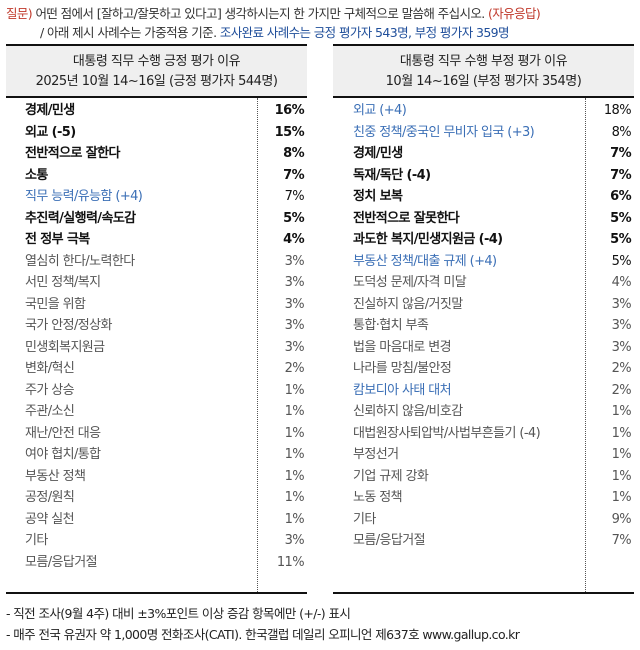  Describe the element at coordinates (483, 219) in the screenshot. I see `table-row: 전반적으로 잘못한다 5%` at that location.